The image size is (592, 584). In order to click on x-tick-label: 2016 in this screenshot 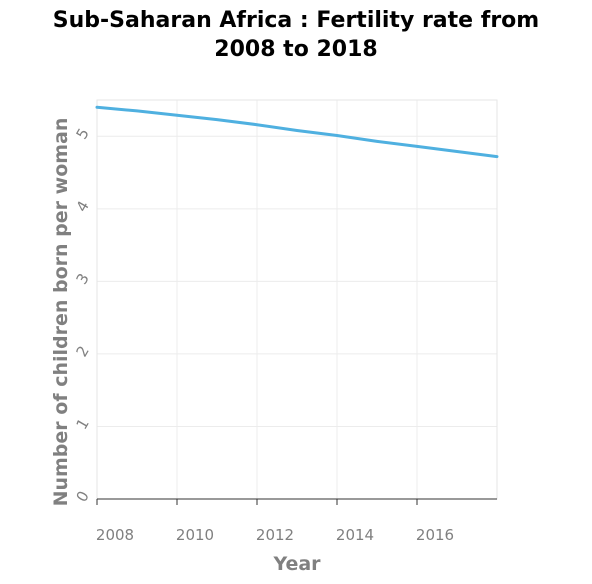, I will do `click(435, 535)`.